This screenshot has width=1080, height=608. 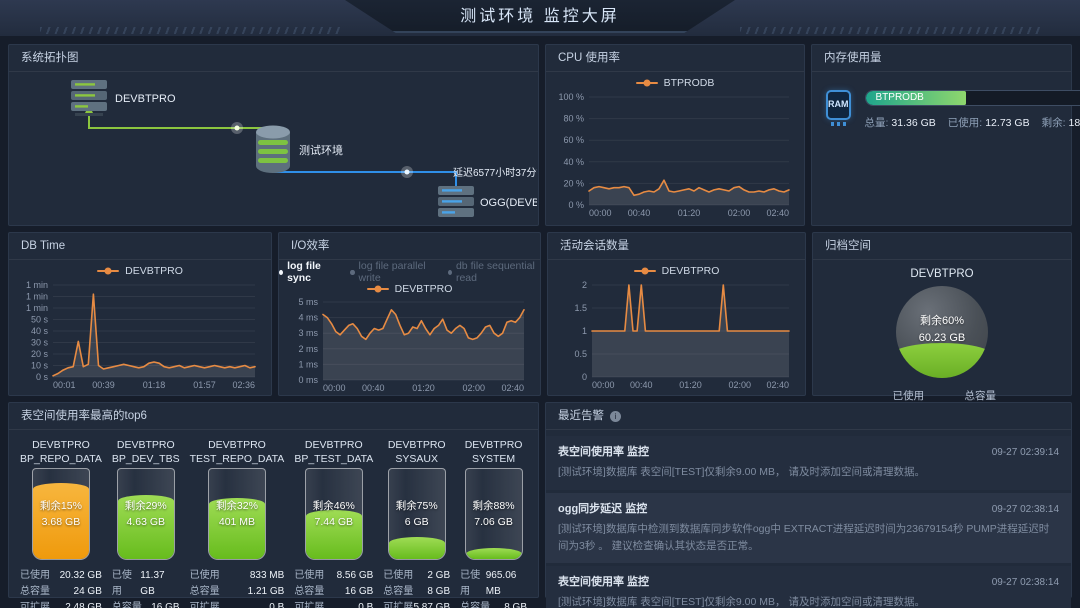 What do you see at coordinates (493, 272) in the screenshot?
I see `io-tab-db-file-sequential-read: db file sequential read` at bounding box center [493, 272].